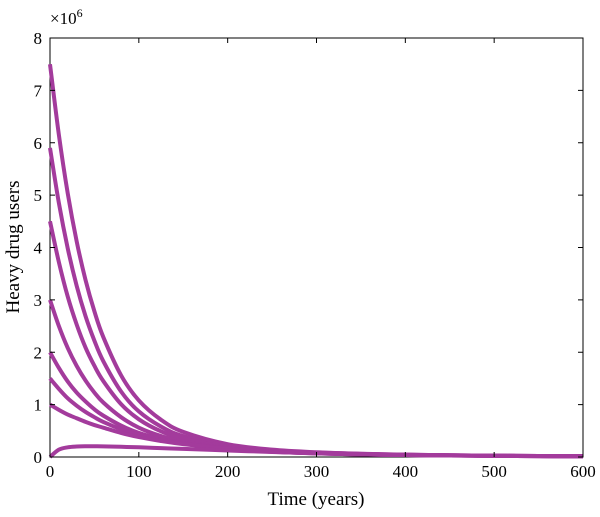 The height and width of the screenshot is (517, 600). I want to click on y-axis-multiplier-base: ×10, so click(63, 18).